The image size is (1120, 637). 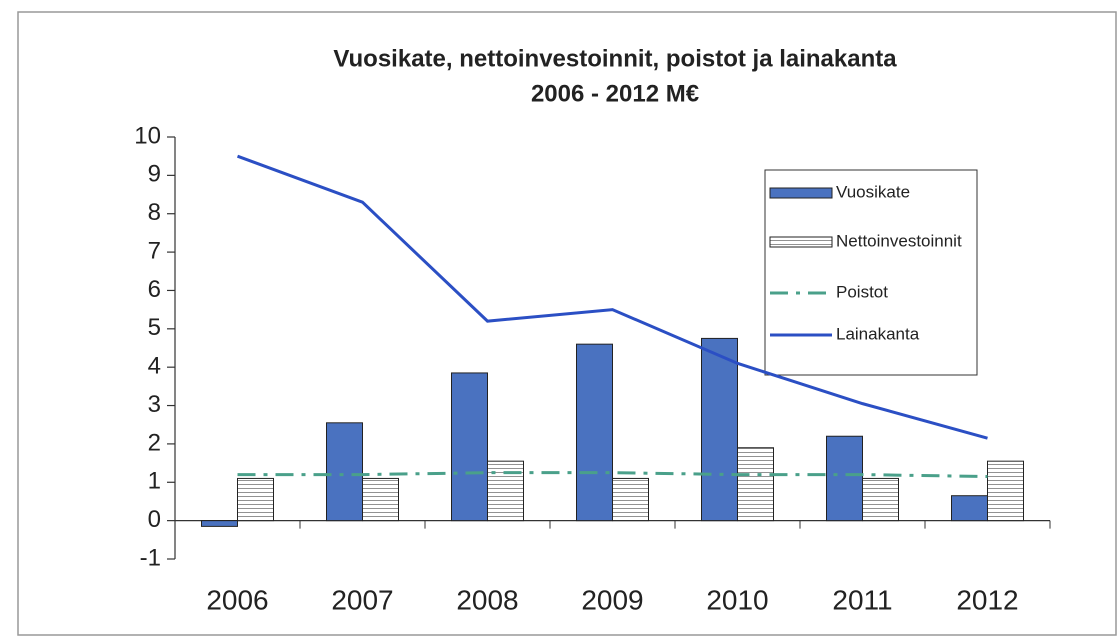 I want to click on y-tick-label: 2, so click(x=154, y=442).